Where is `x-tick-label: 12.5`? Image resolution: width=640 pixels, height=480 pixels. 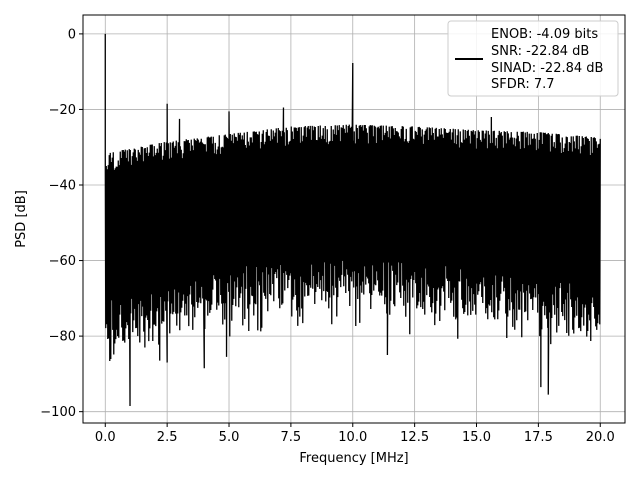 x-tick-label: 12.5 is located at coordinates (414, 437).